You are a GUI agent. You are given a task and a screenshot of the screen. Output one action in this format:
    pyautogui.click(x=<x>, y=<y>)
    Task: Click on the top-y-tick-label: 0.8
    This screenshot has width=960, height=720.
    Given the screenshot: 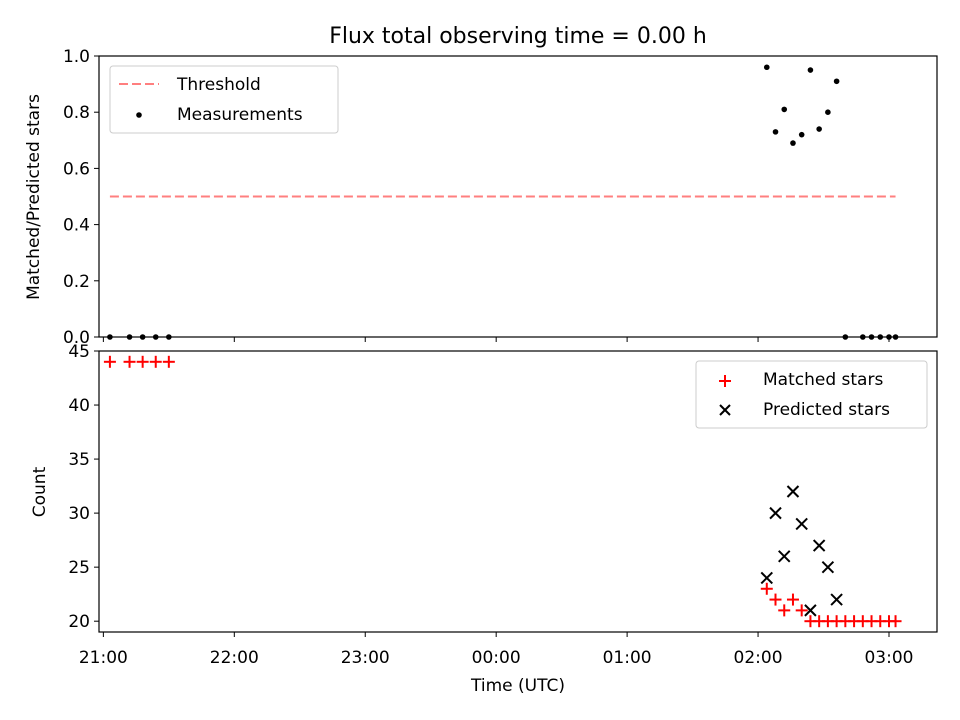 What is the action you would take?
    pyautogui.click(x=76, y=113)
    